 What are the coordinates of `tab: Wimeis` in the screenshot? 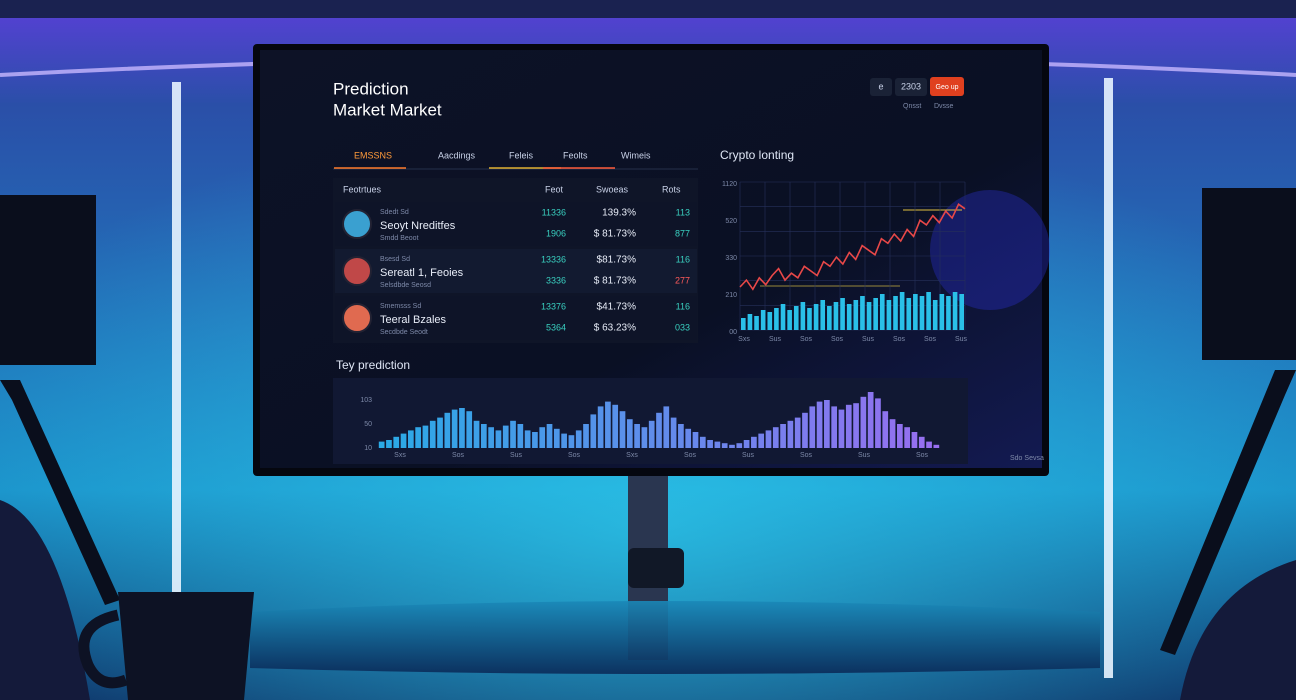 It's located at (636, 155).